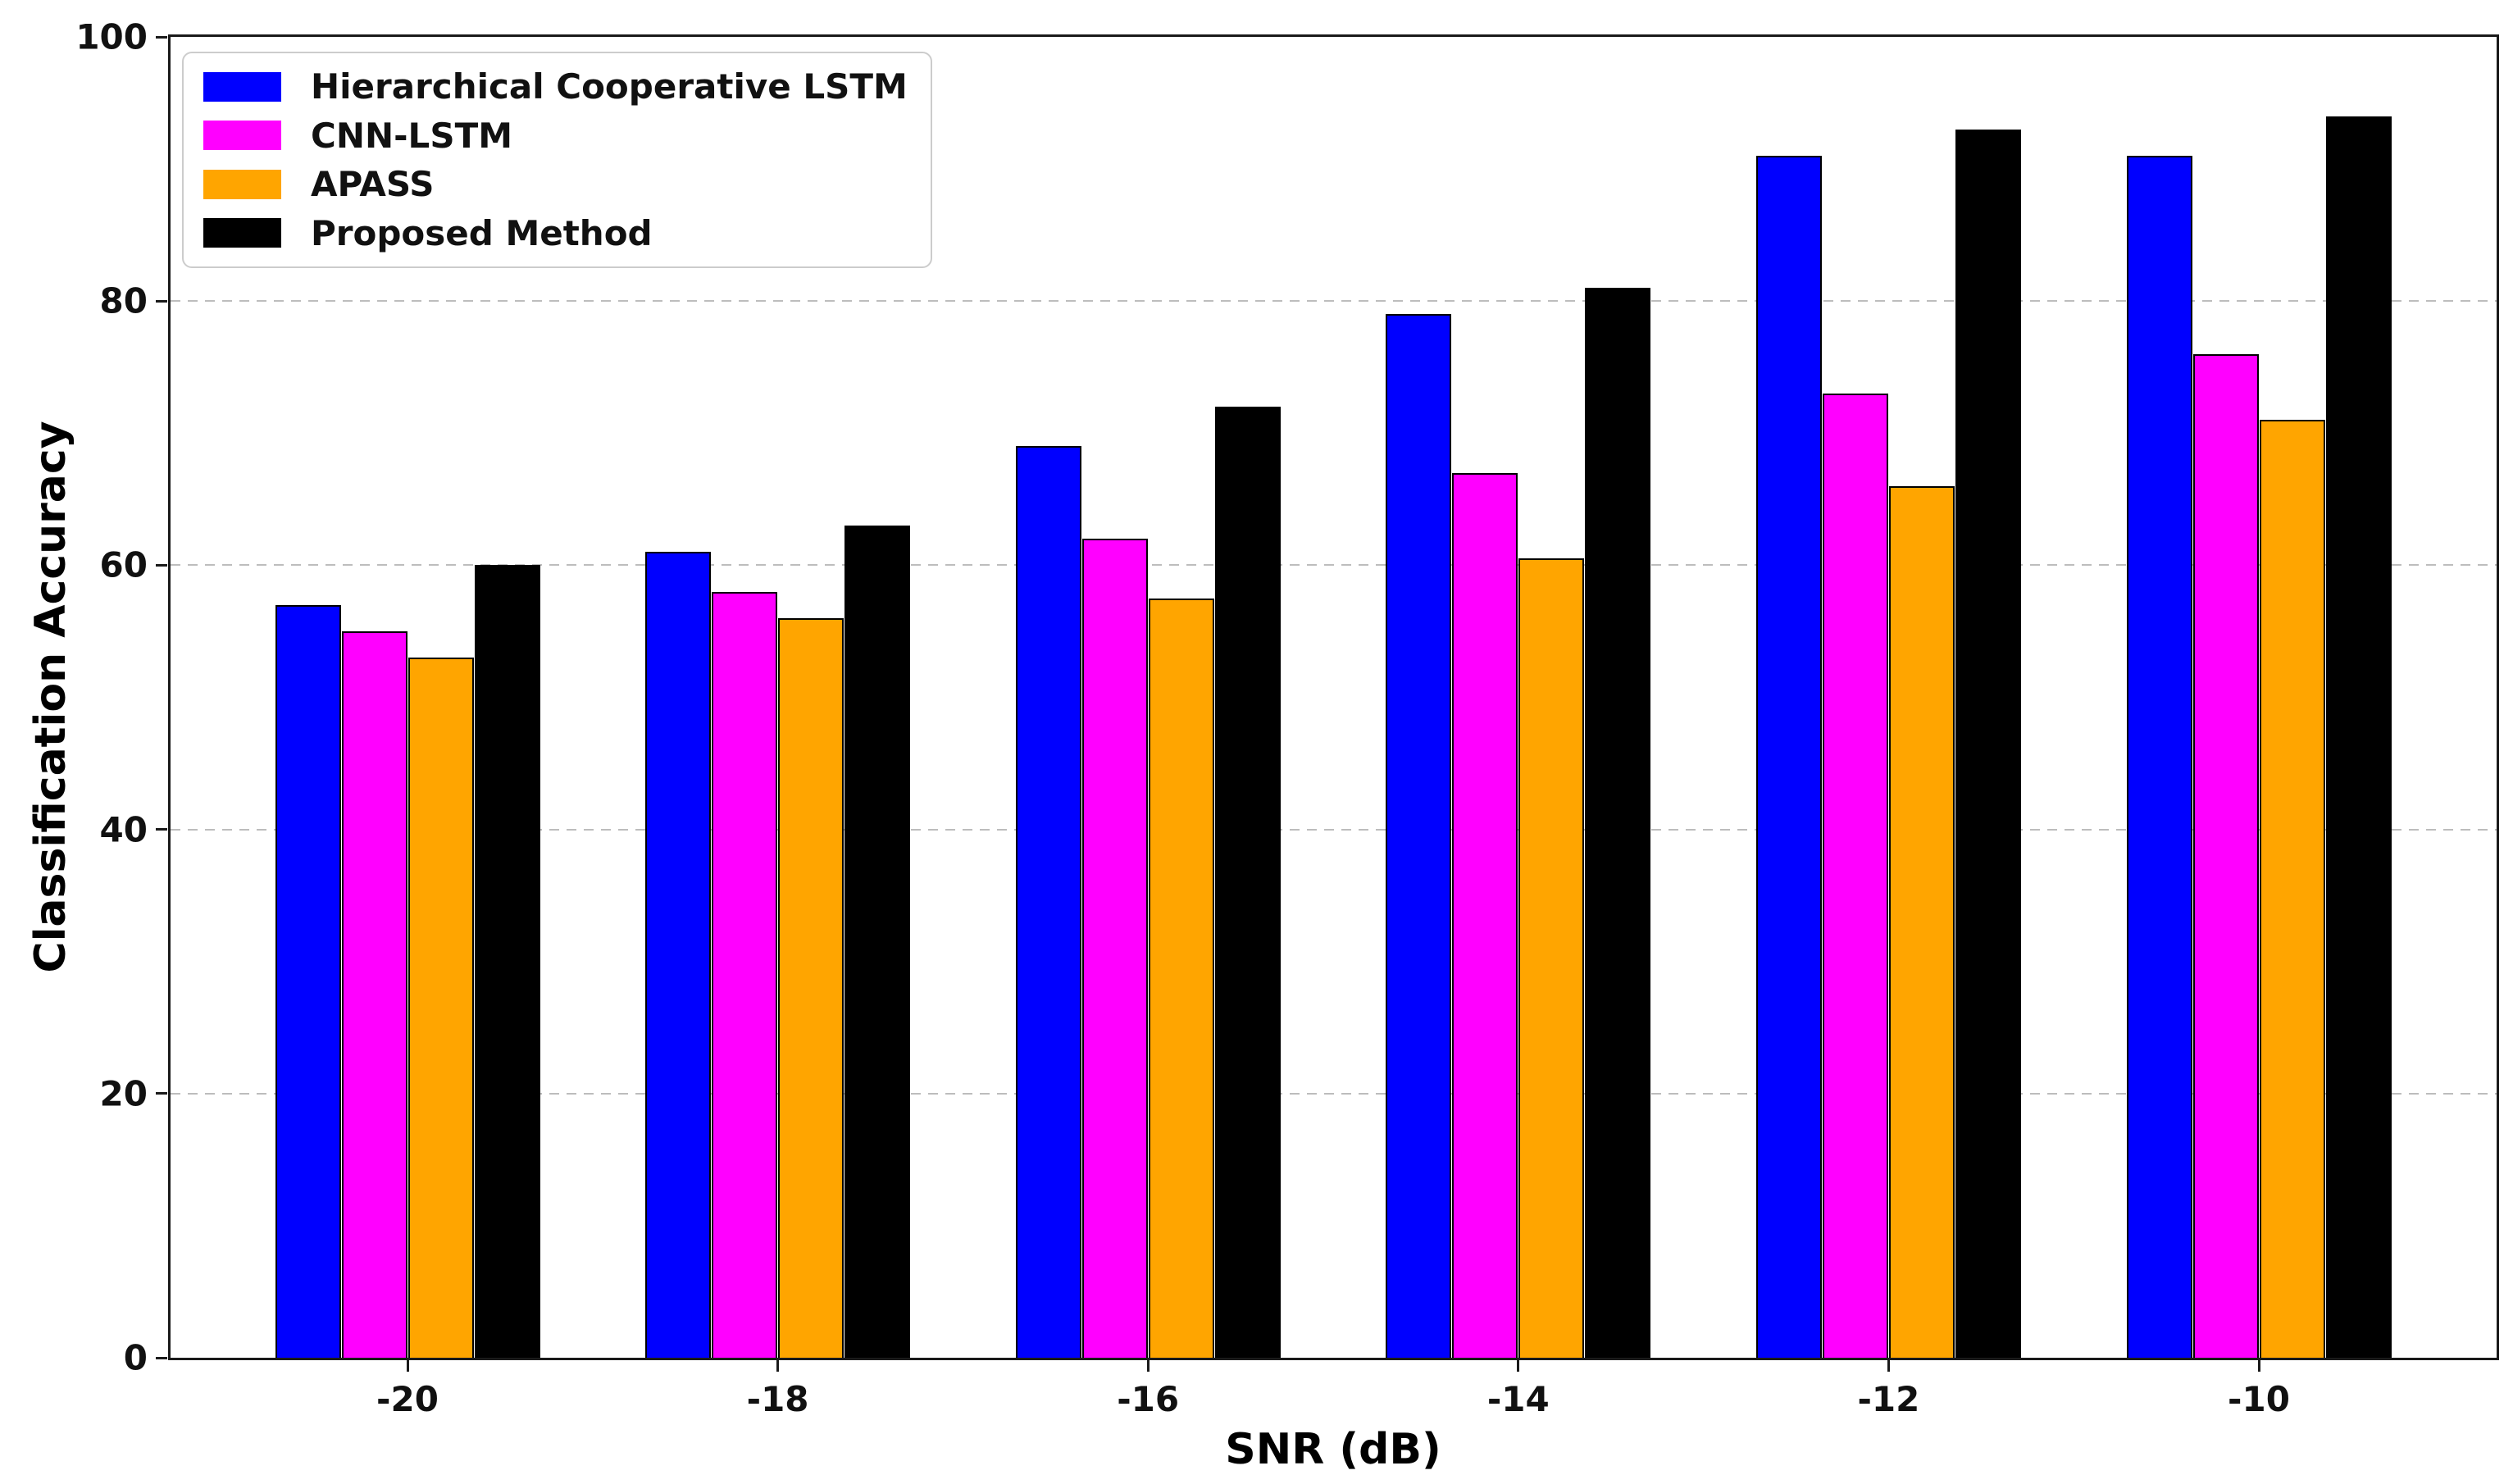  Describe the element at coordinates (1149, 1399) in the screenshot. I see `x-tick-label: -16` at that location.